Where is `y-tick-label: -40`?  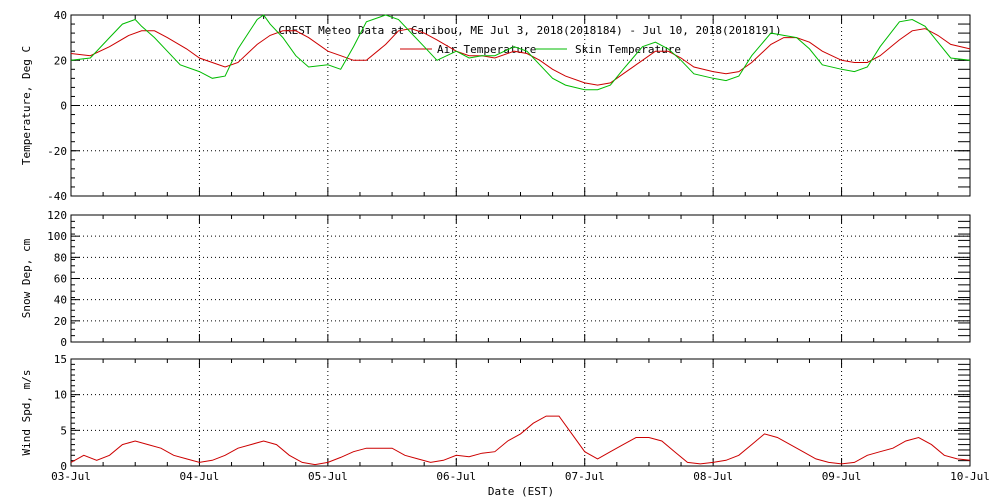 y-tick-label: -40 is located at coordinates (57, 196).